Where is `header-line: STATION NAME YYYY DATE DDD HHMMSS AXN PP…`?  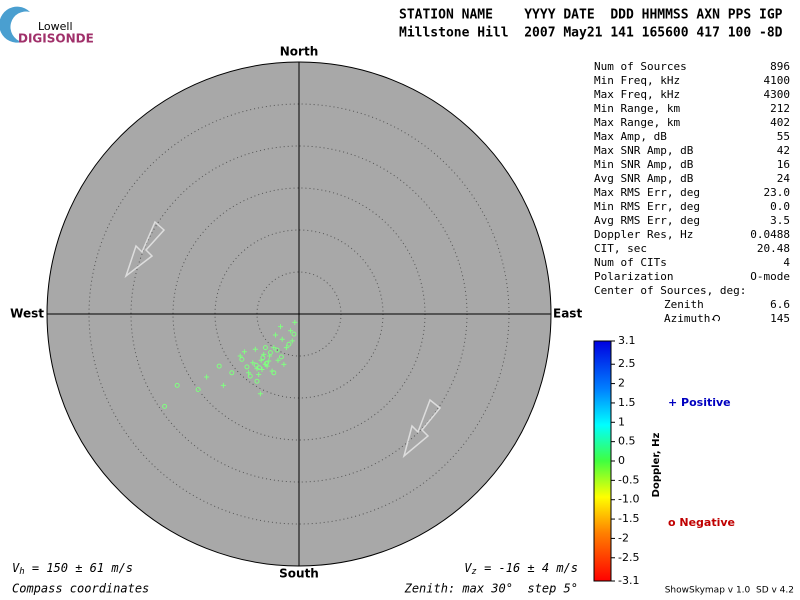
header-line: STATION NAME YYYY DATE DDD HHMMSS AXN PP… is located at coordinates (591, 15).